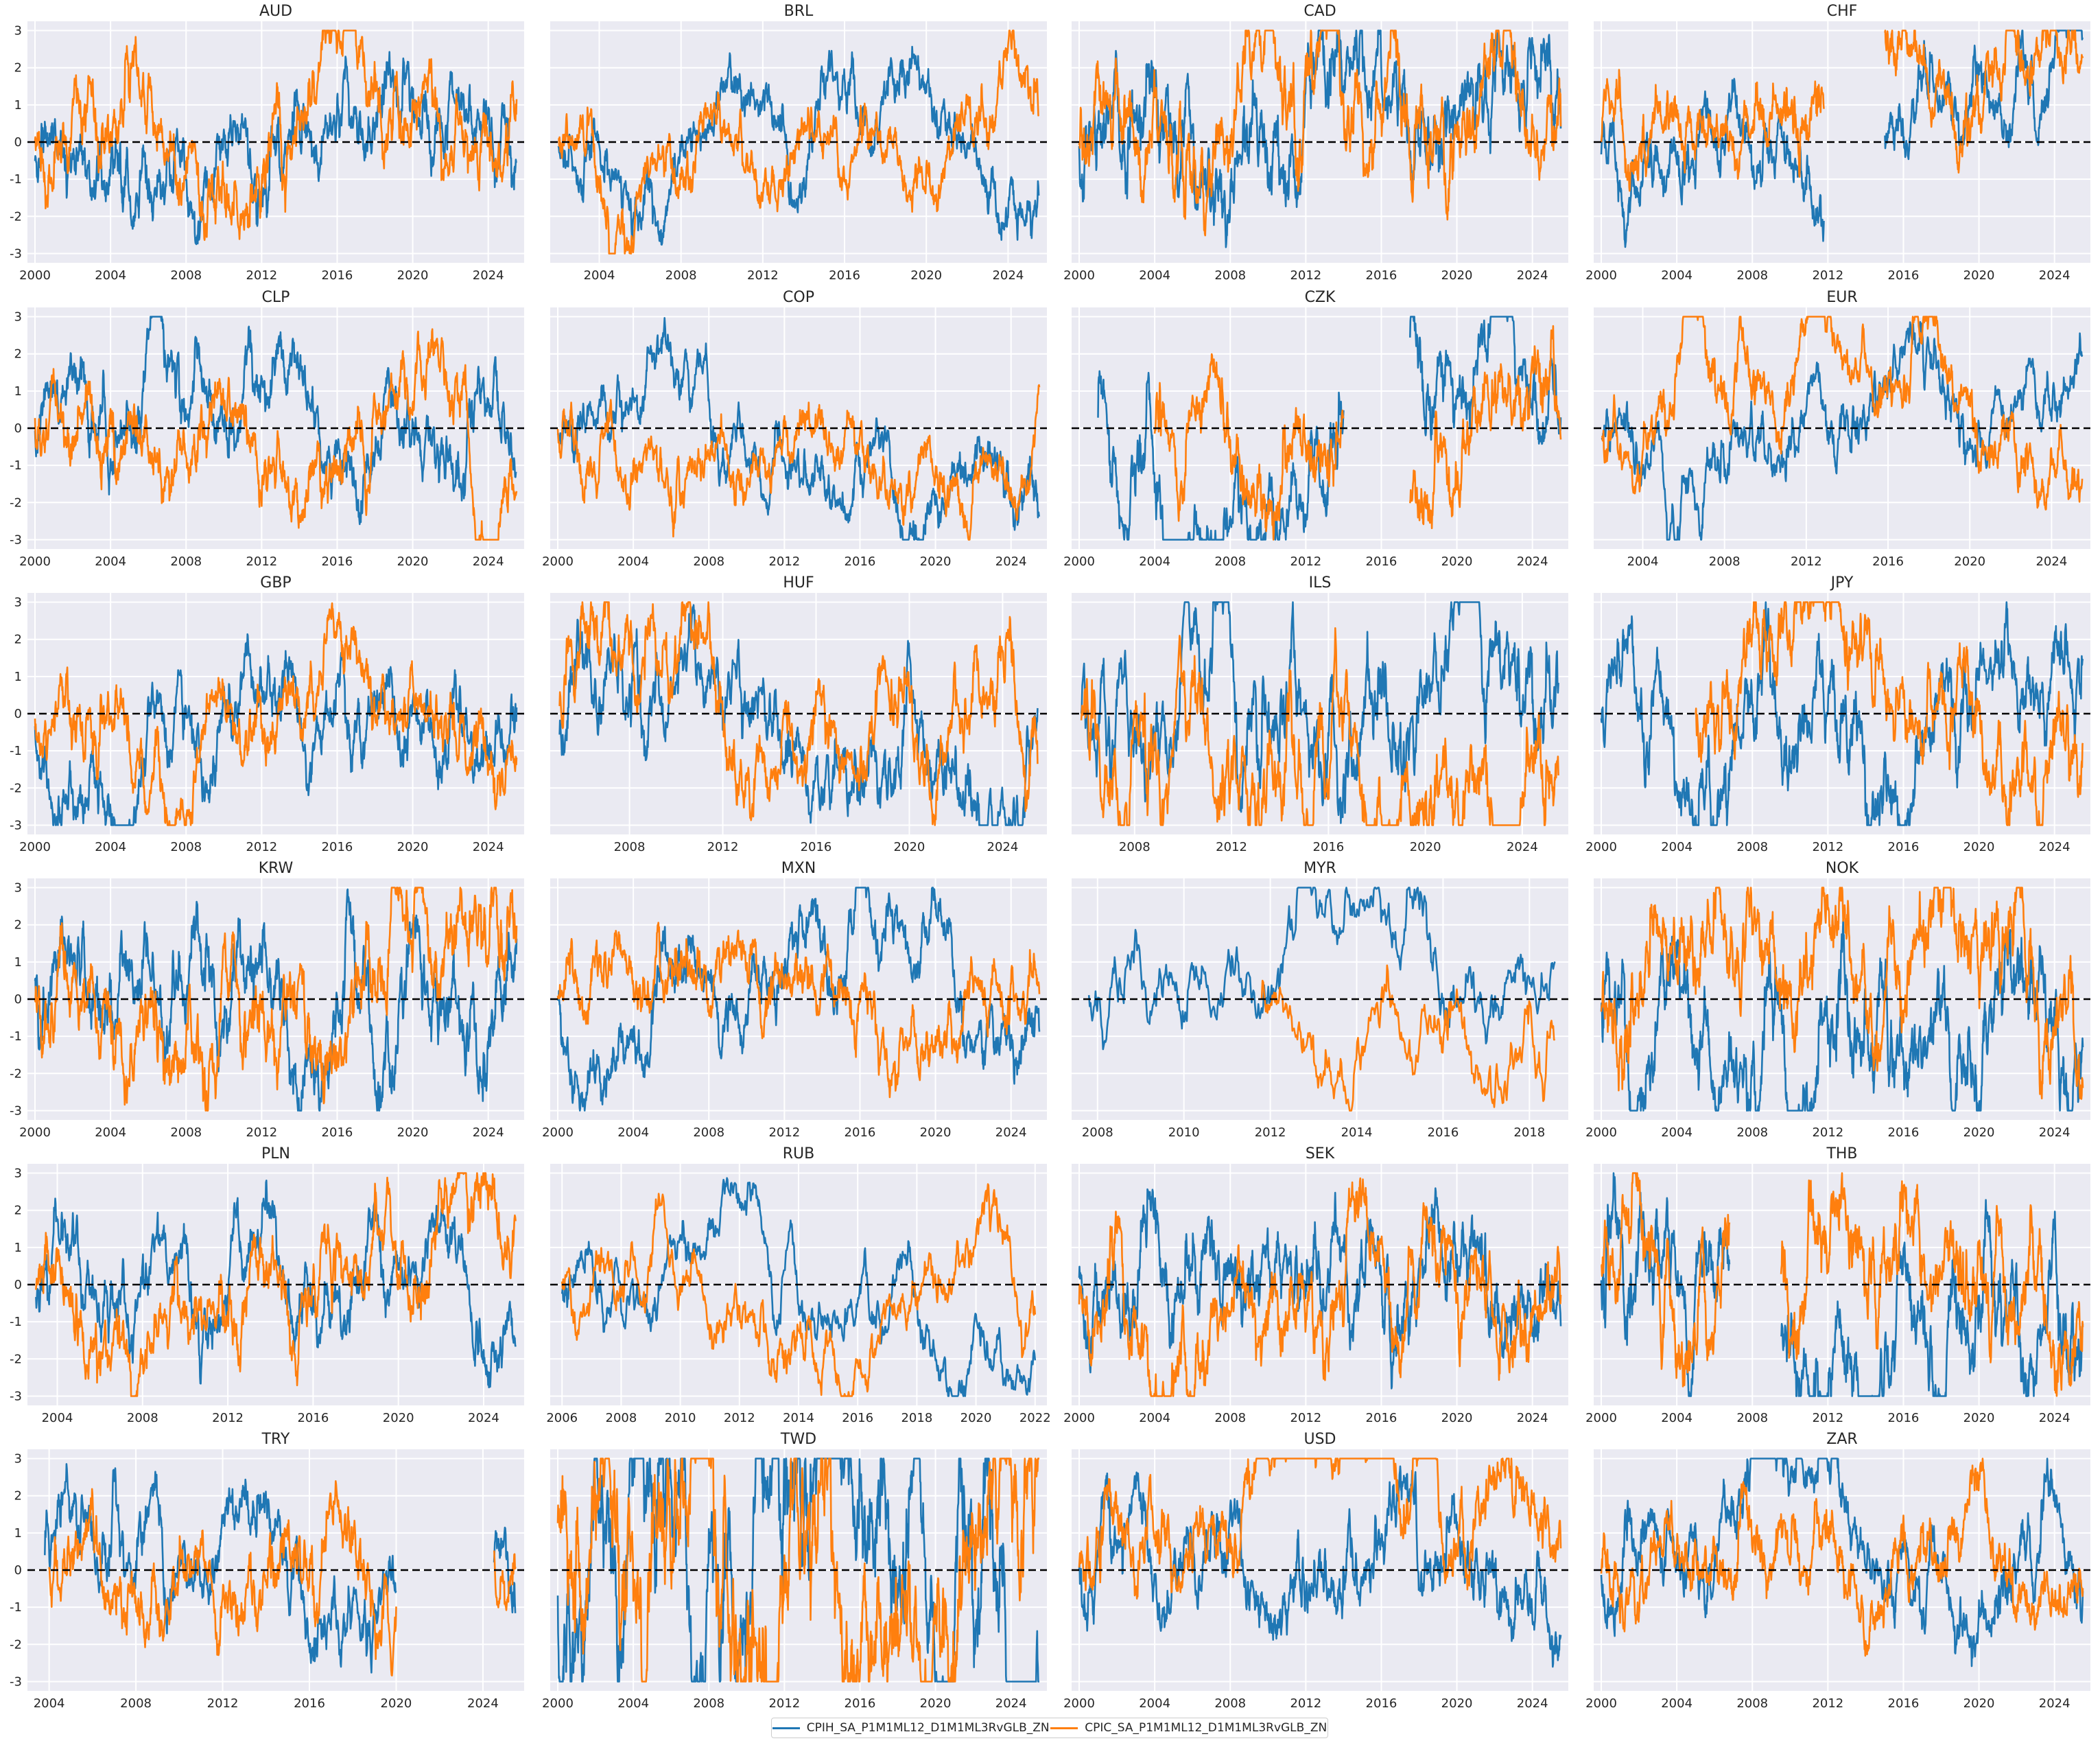 The height and width of the screenshot is (1743, 2100). Describe the element at coordinates (680, 1418) in the screenshot. I see `x-tick-label: 2010` at that location.